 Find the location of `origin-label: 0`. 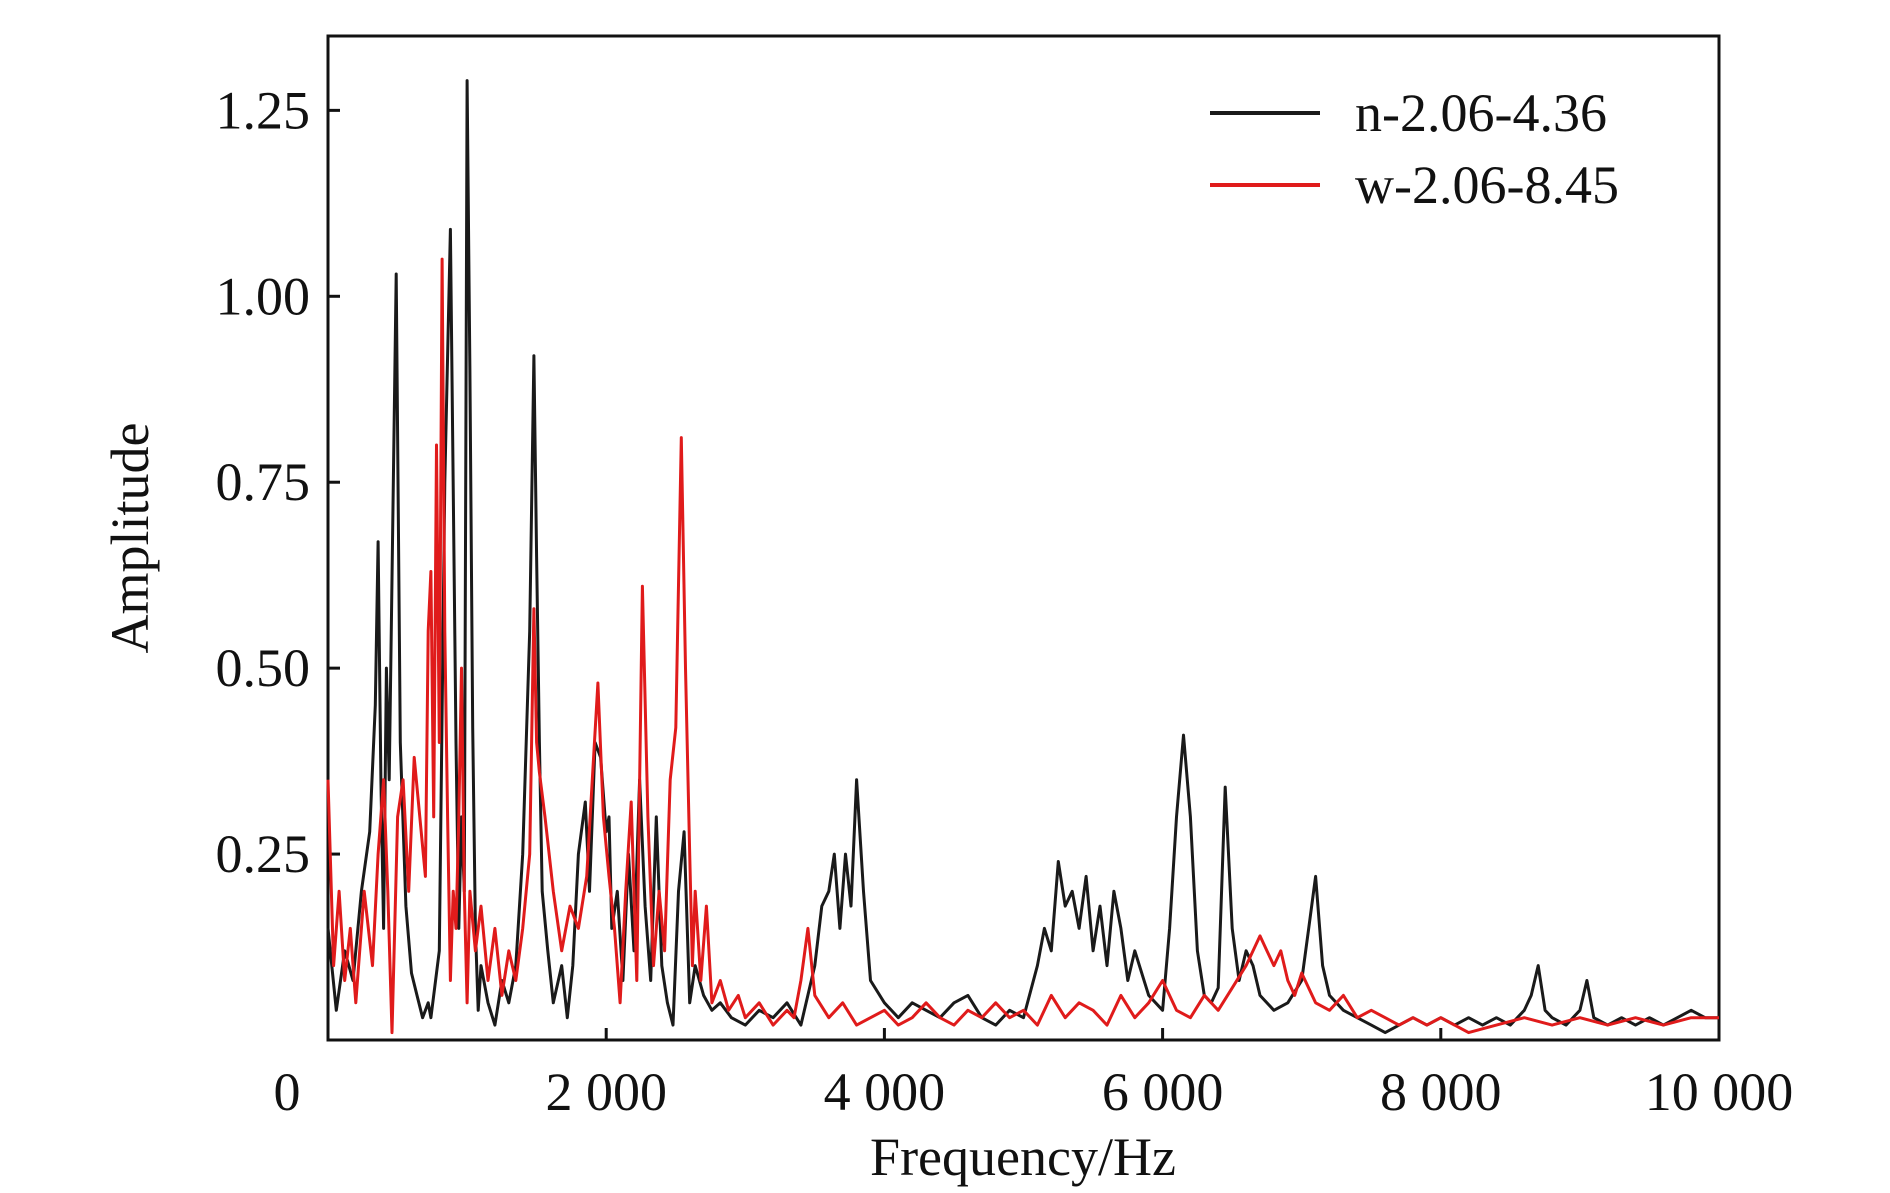

origin-label: 0 is located at coordinates (287, 1092).